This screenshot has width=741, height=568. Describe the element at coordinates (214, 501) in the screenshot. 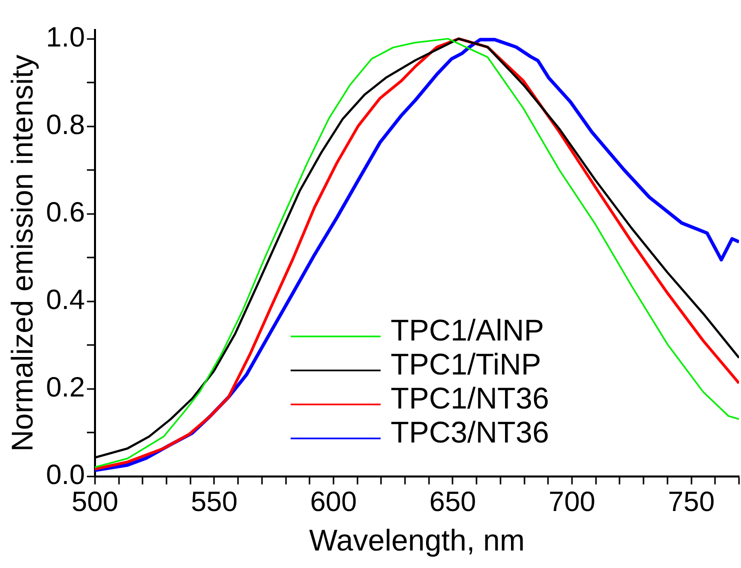

I see `x-tick-label: 550` at that location.